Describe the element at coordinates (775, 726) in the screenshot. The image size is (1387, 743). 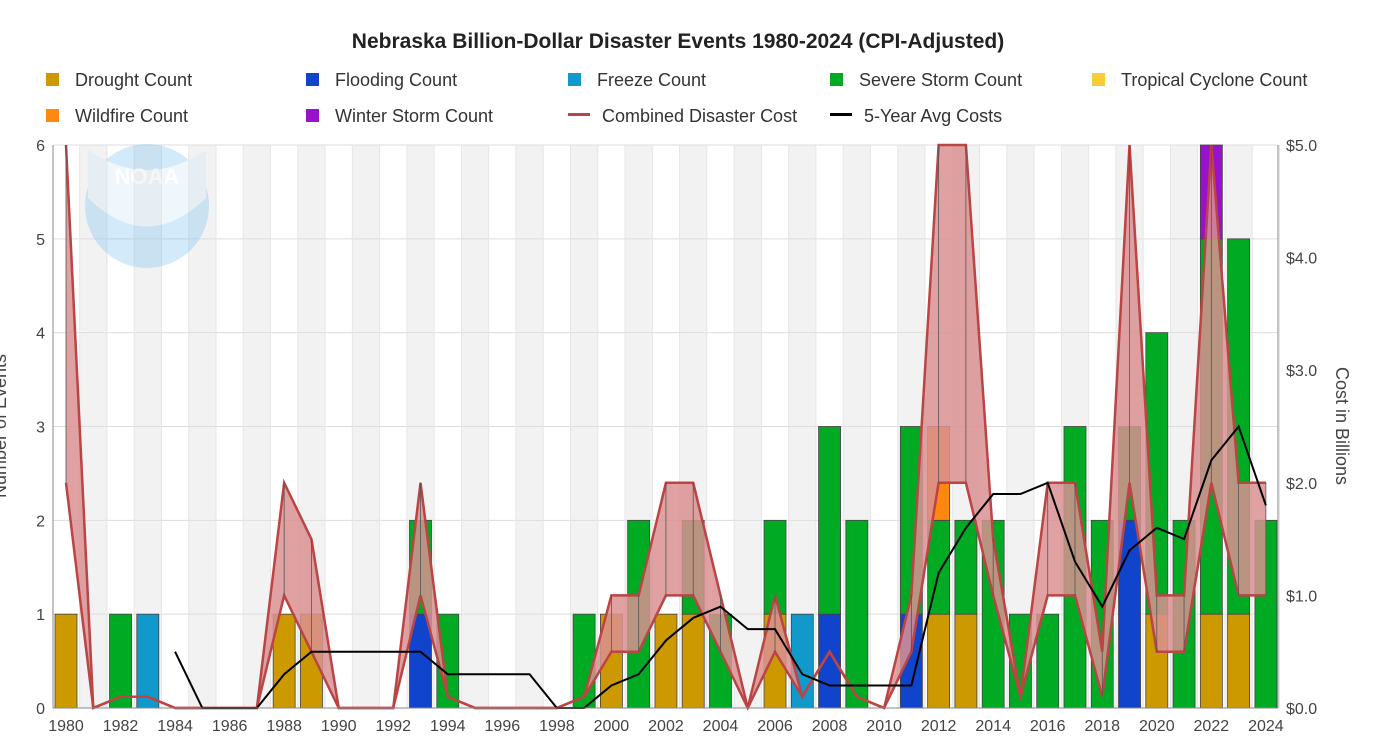
I see `x-tick-label: 2006` at that location.